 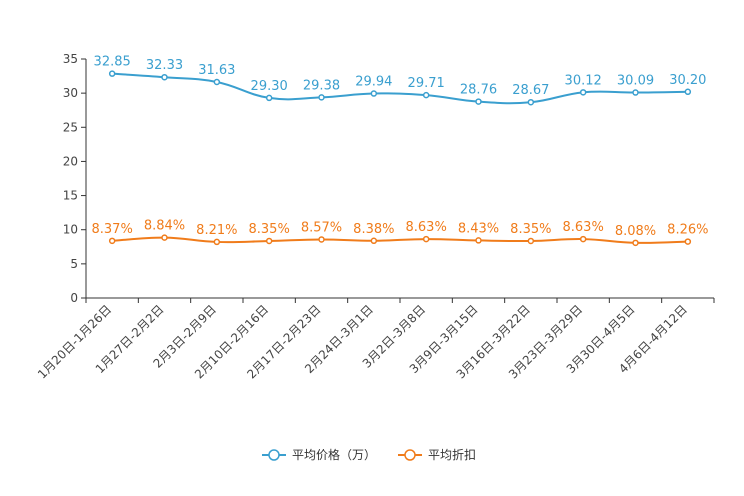 What do you see at coordinates (373, 229) in the screenshot?
I see `data-label: 8.38%` at bounding box center [373, 229].